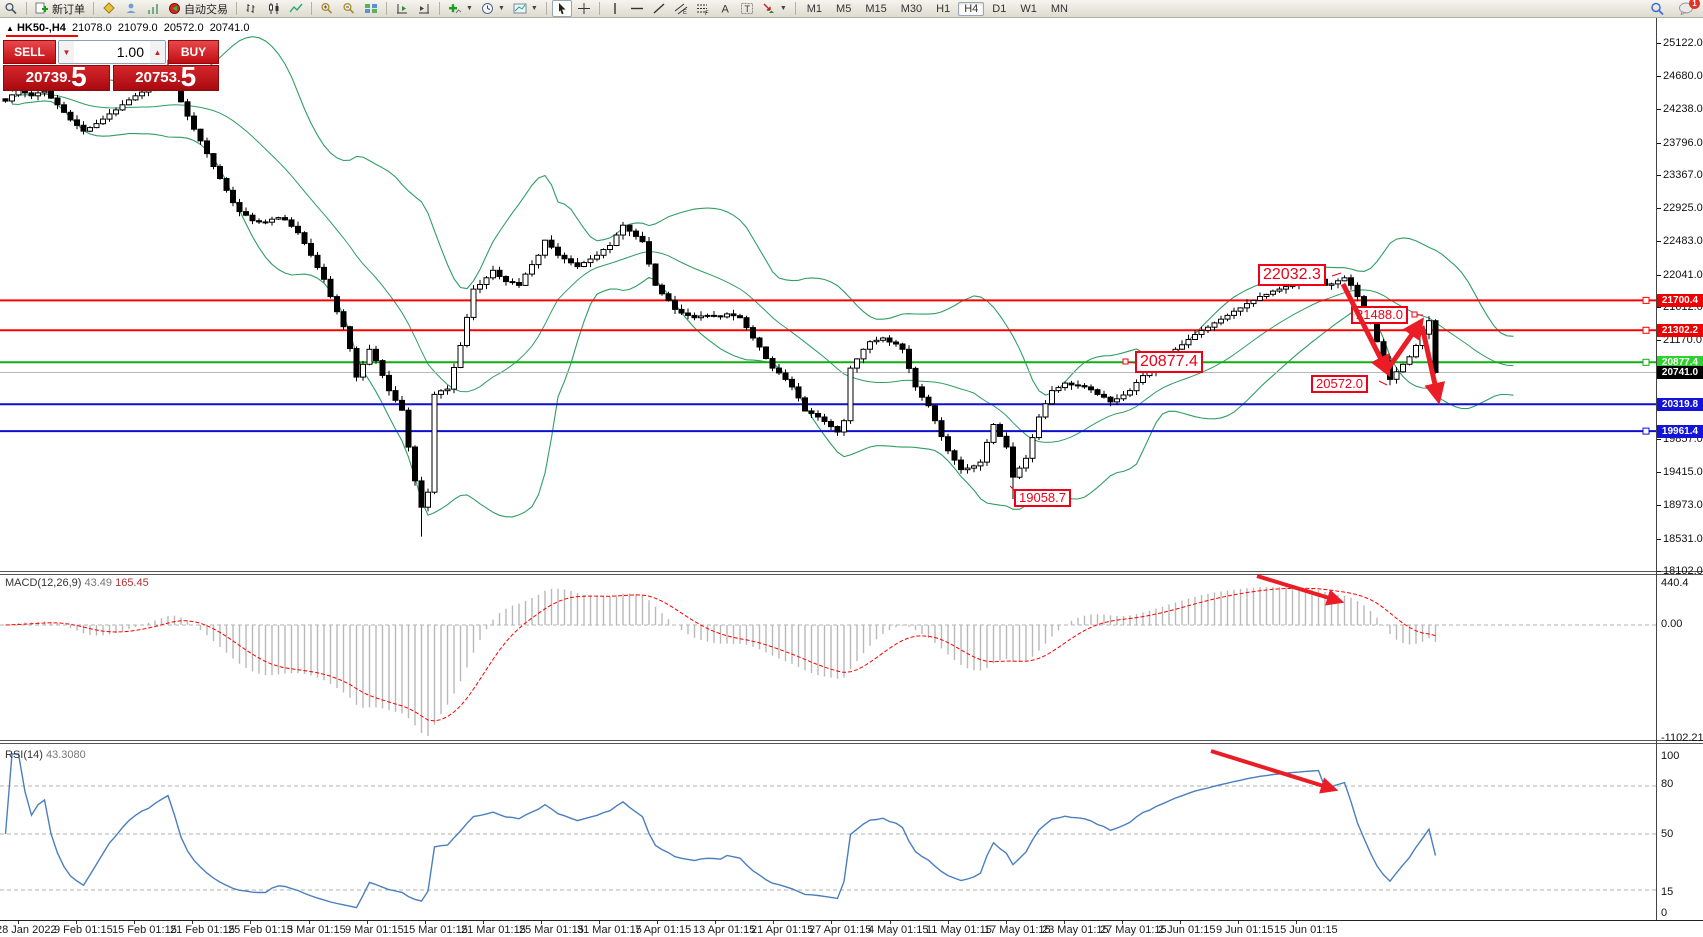  I want to click on time-label: 27 Apr 01:15, so click(840, 930).